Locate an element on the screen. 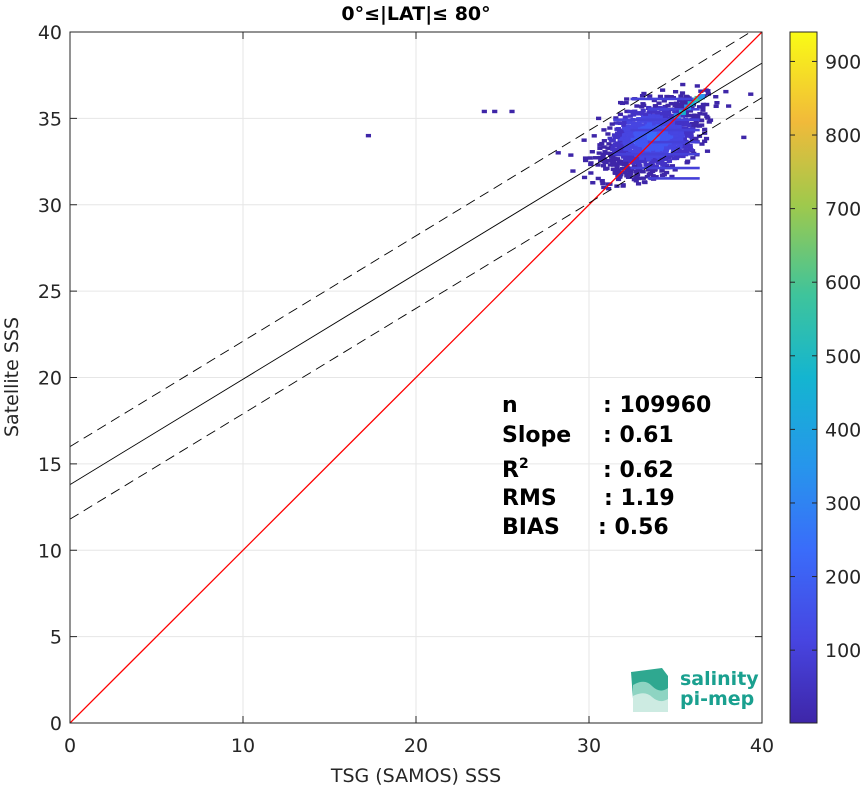 The height and width of the screenshot is (789, 865). density-outlier is located at coordinates (512, 111).